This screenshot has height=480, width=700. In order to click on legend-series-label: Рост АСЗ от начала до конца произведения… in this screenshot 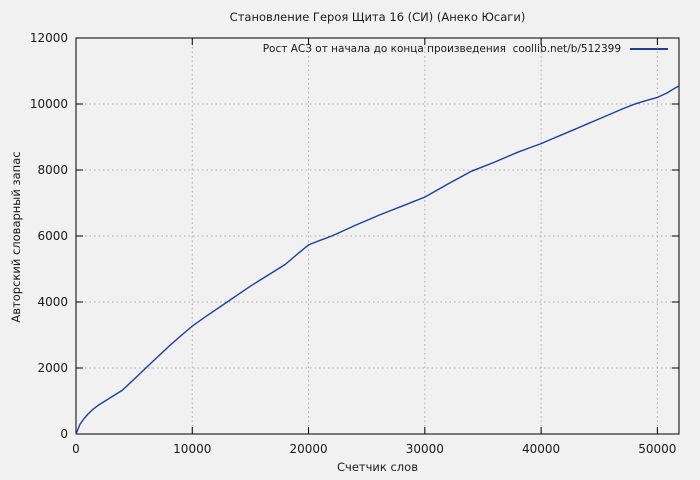, I will do `click(441, 49)`.